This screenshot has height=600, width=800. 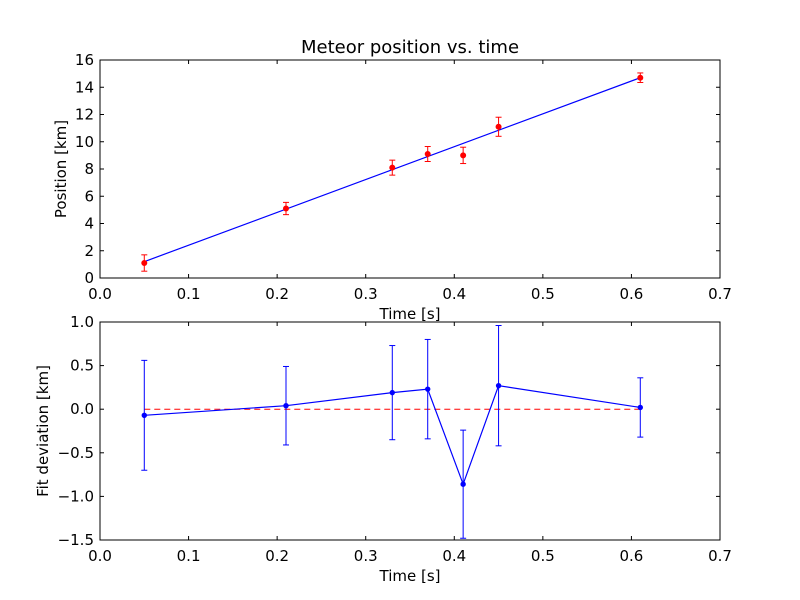 I want to click on y-tick-label: 8, so click(x=89, y=169).